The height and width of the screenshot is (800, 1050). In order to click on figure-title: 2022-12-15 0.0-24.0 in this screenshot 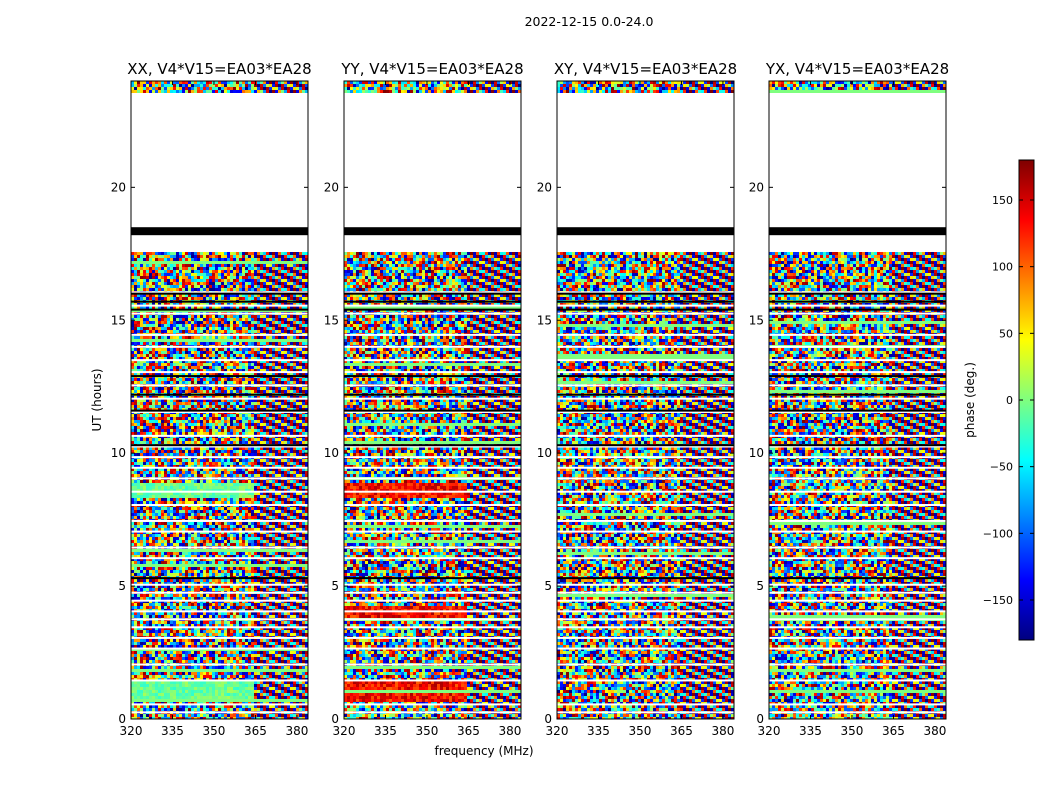, I will do `click(589, 21)`.